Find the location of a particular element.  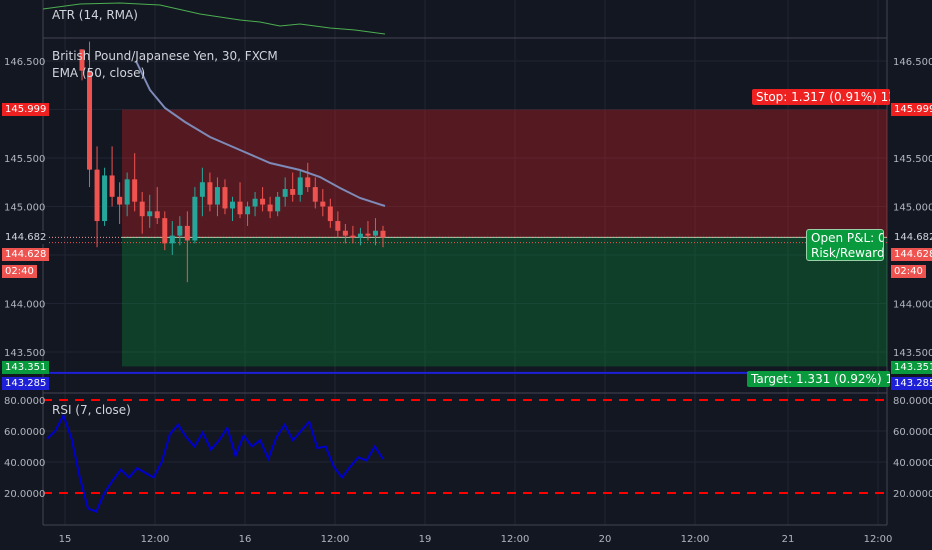

last-price-tag-right: 144.628 is located at coordinates (911, 254).